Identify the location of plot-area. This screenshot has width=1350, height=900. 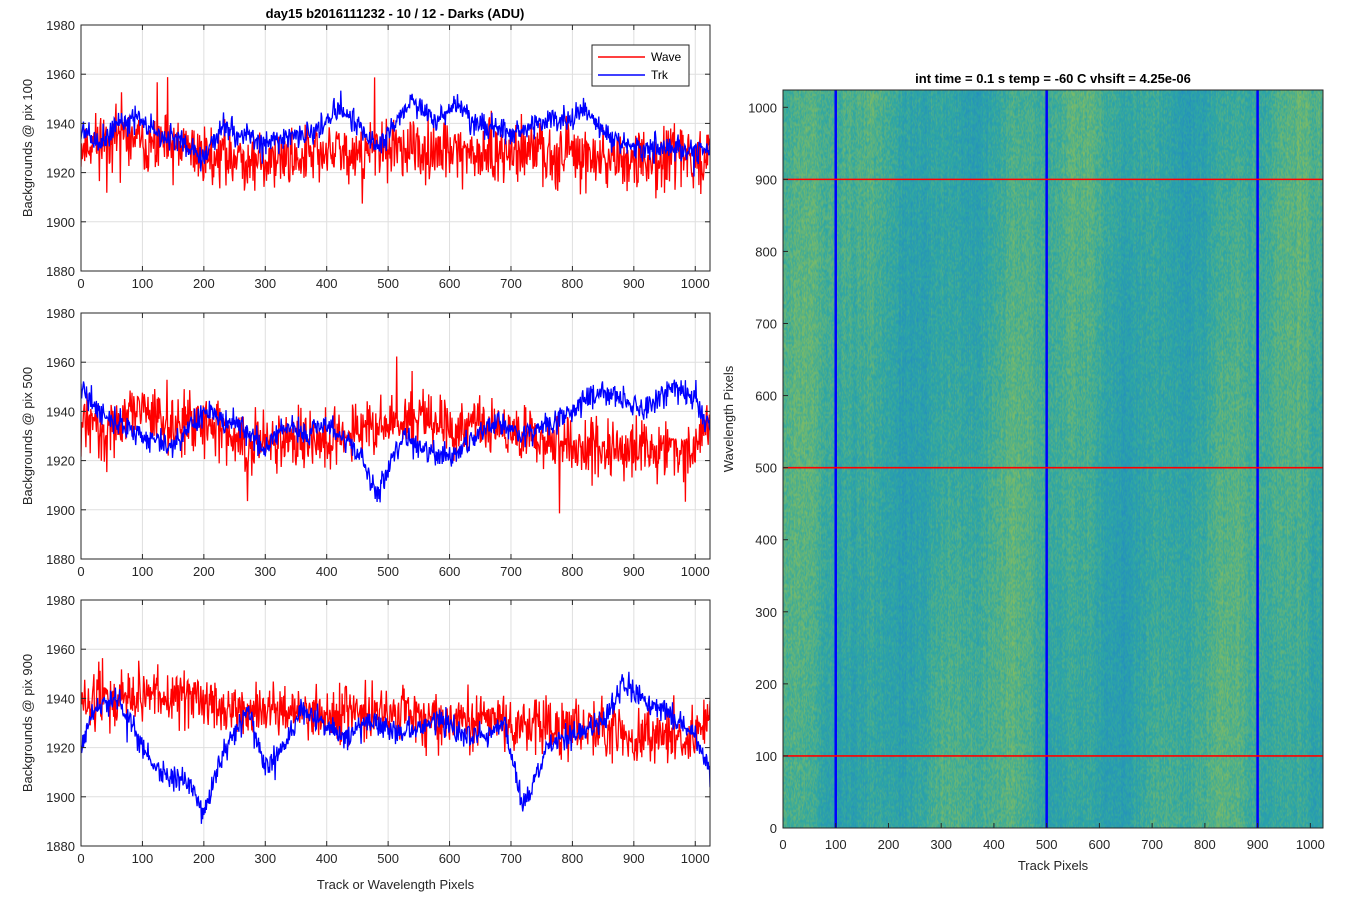
(395, 436).